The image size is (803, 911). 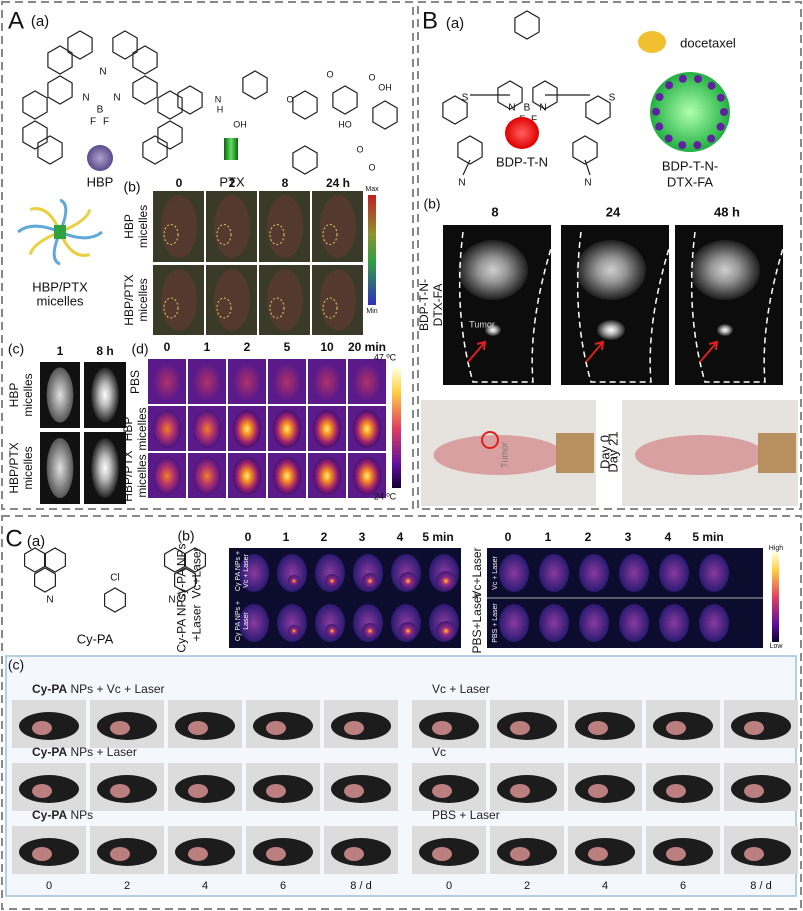 What do you see at coordinates (16, 20) in the screenshot?
I see `panel-letter: A` at bounding box center [16, 20].